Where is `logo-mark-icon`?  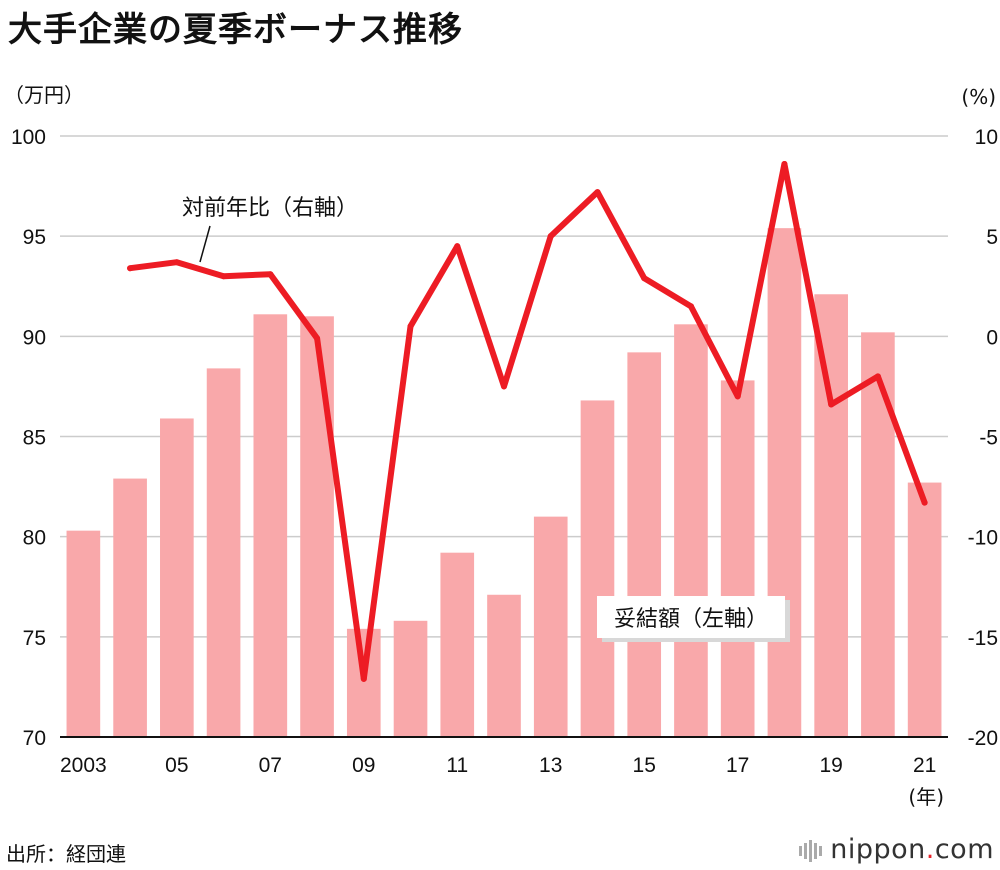 logo-mark-icon is located at coordinates (811, 849).